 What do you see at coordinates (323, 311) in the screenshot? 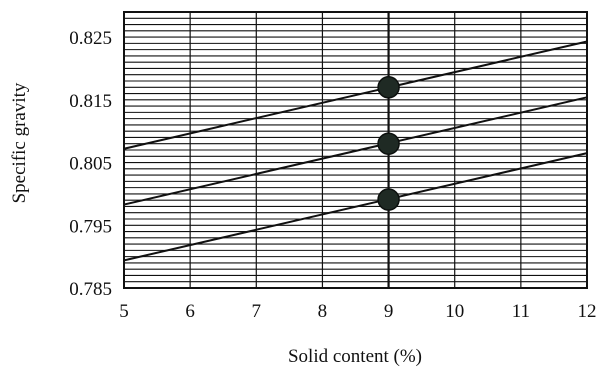
I see `x-tick-label: 8` at bounding box center [323, 311].